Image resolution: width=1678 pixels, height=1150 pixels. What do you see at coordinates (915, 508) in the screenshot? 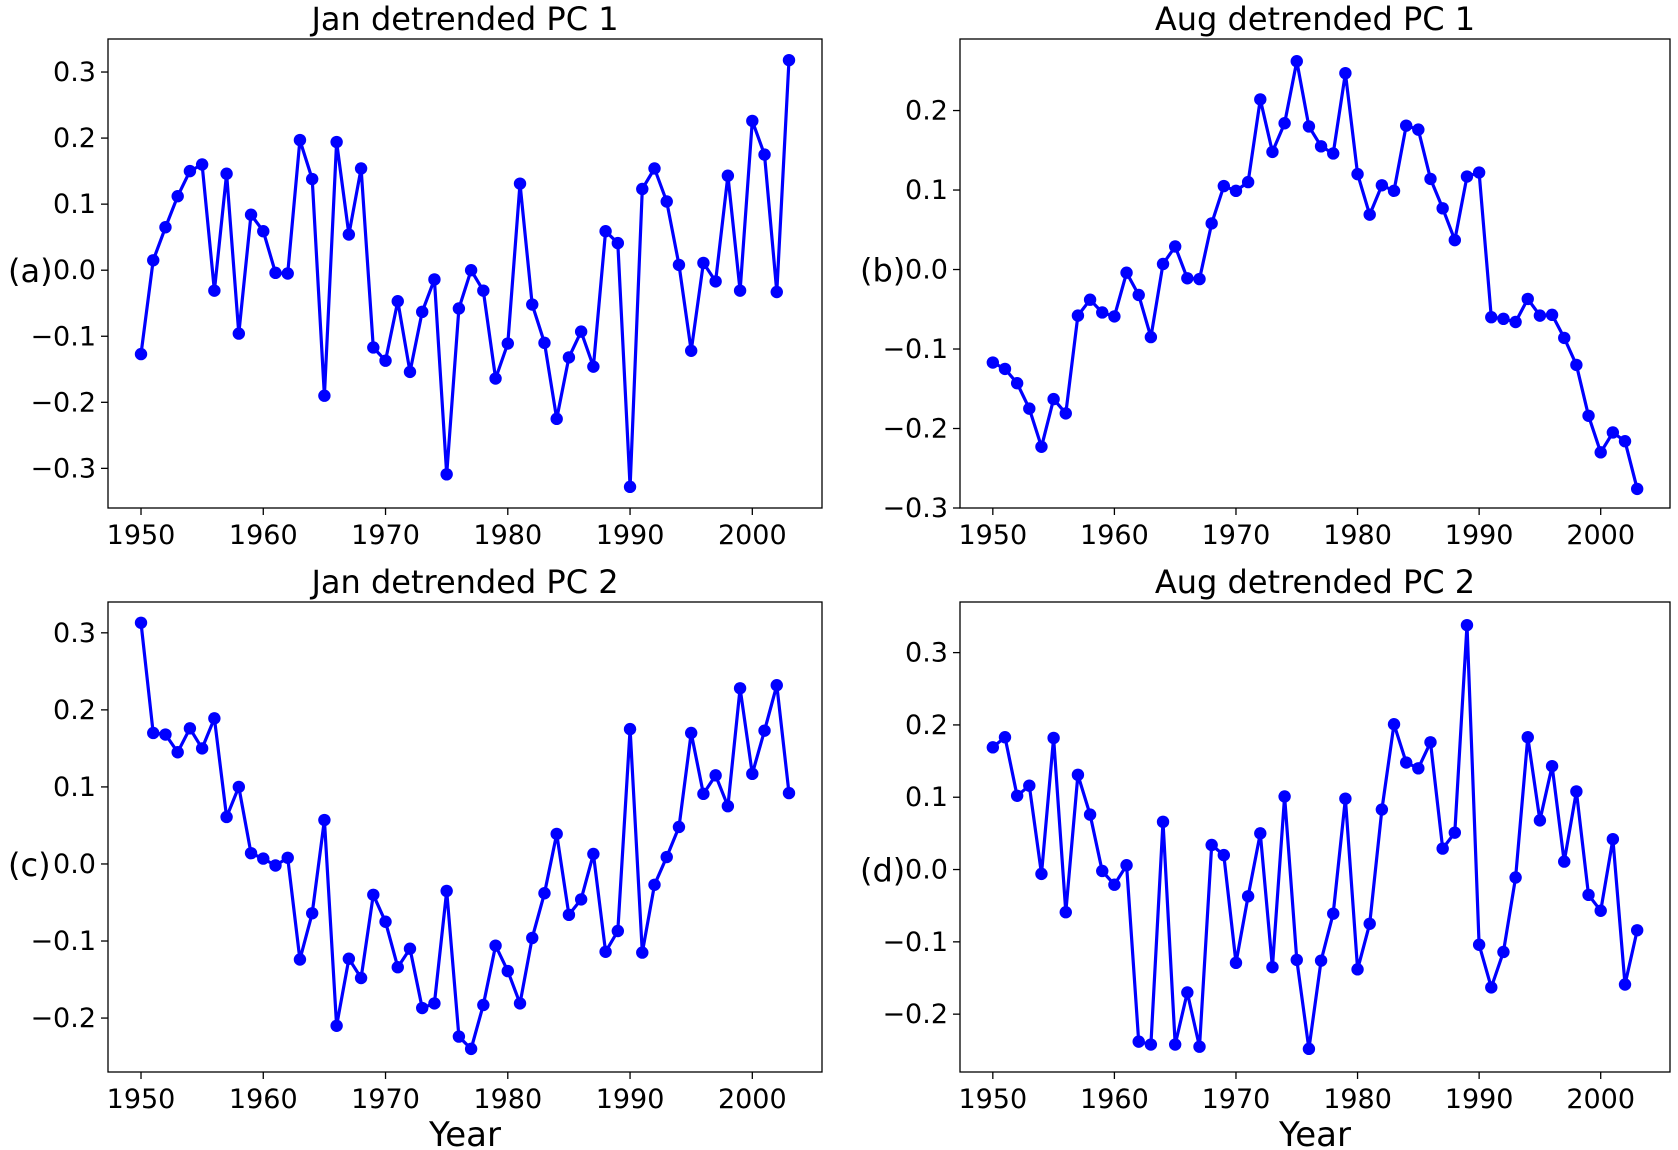
I see `y-tick-label: −0.3` at bounding box center [915, 508].